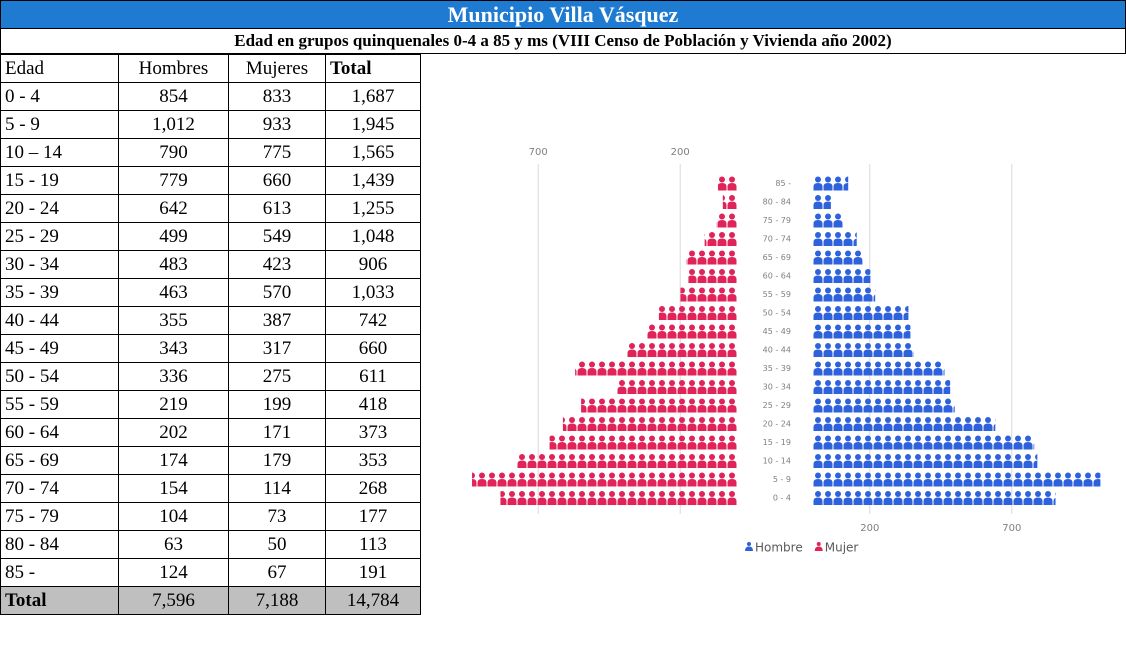  Describe the element at coordinates (173, 516) in the screenshot. I see `table-cell: 104` at that location.